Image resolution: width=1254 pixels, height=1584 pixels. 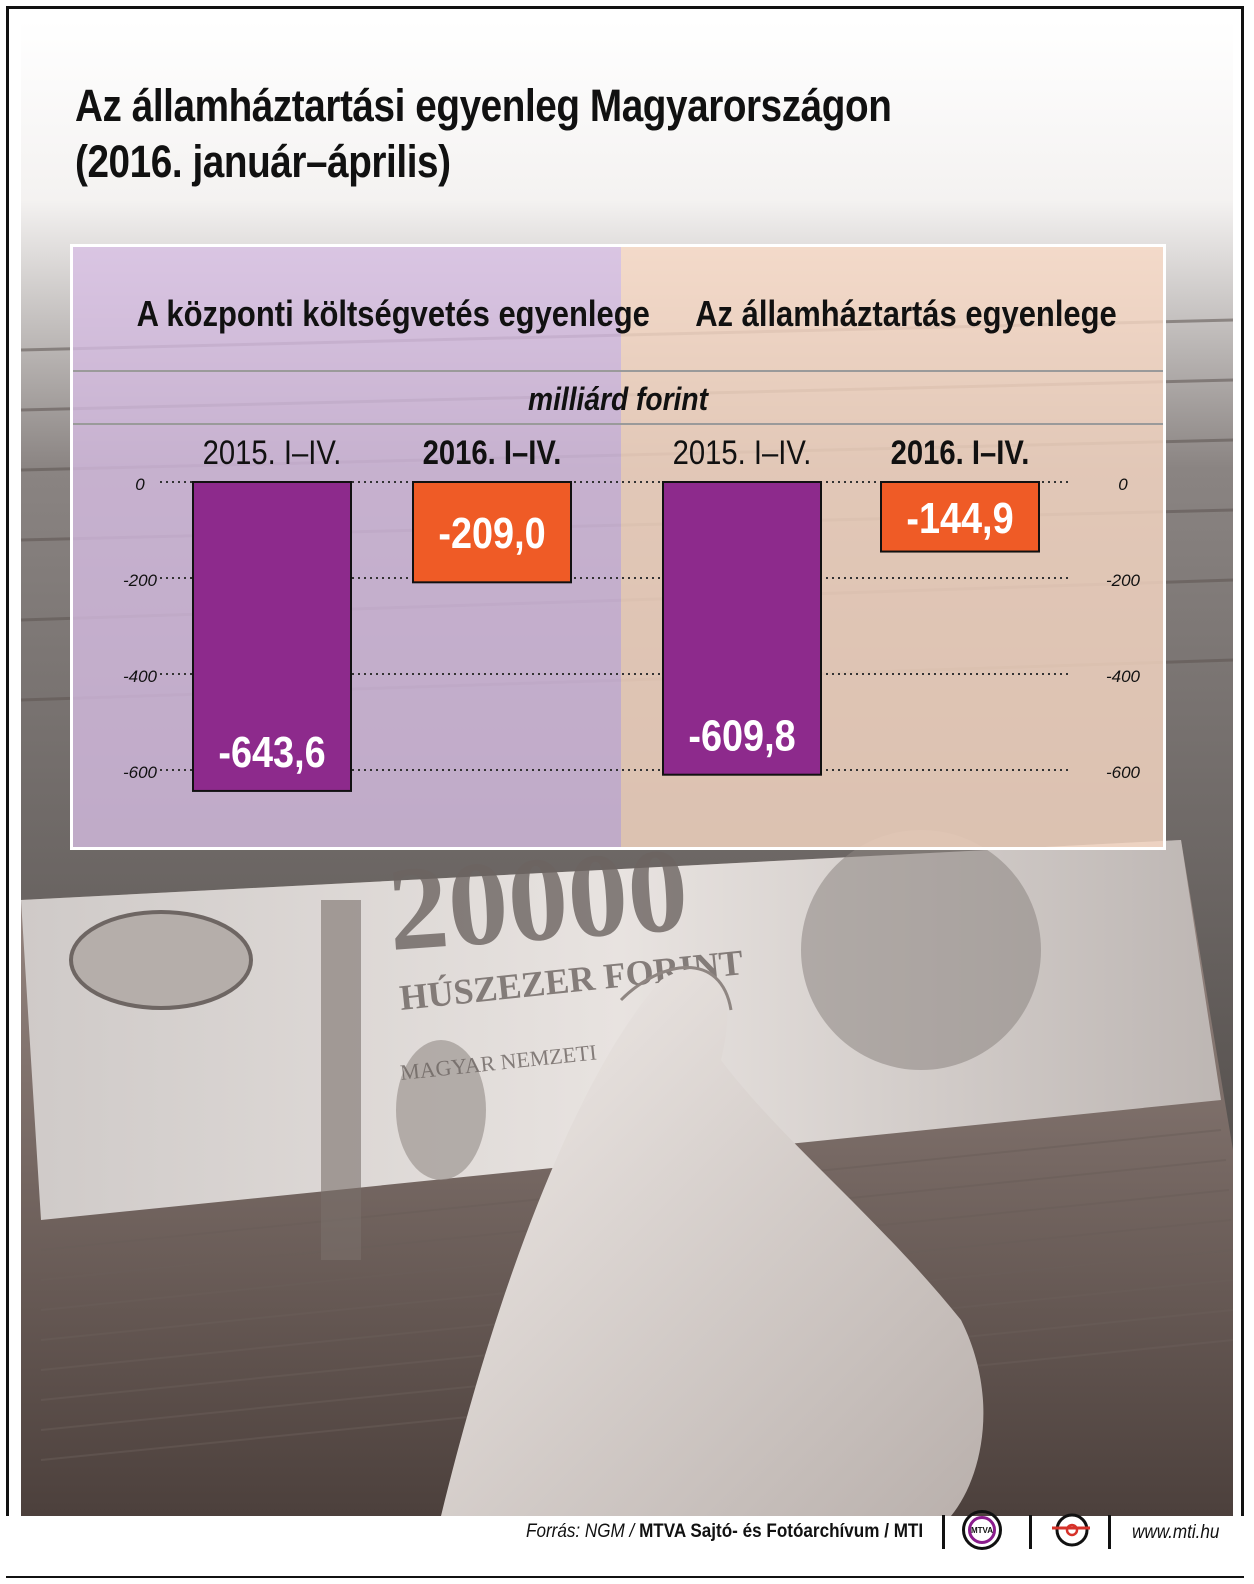 I want to click on y-tick-label-0-1: -200, so click(x=140, y=580).